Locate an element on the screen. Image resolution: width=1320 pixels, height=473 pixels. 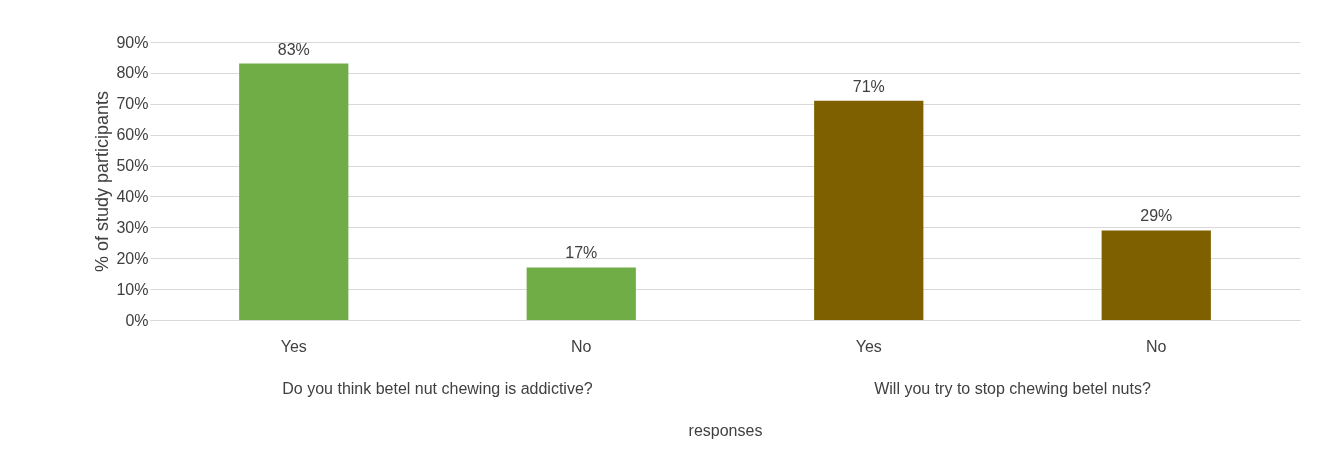
y-tick-label: 20% is located at coordinates (132, 258).